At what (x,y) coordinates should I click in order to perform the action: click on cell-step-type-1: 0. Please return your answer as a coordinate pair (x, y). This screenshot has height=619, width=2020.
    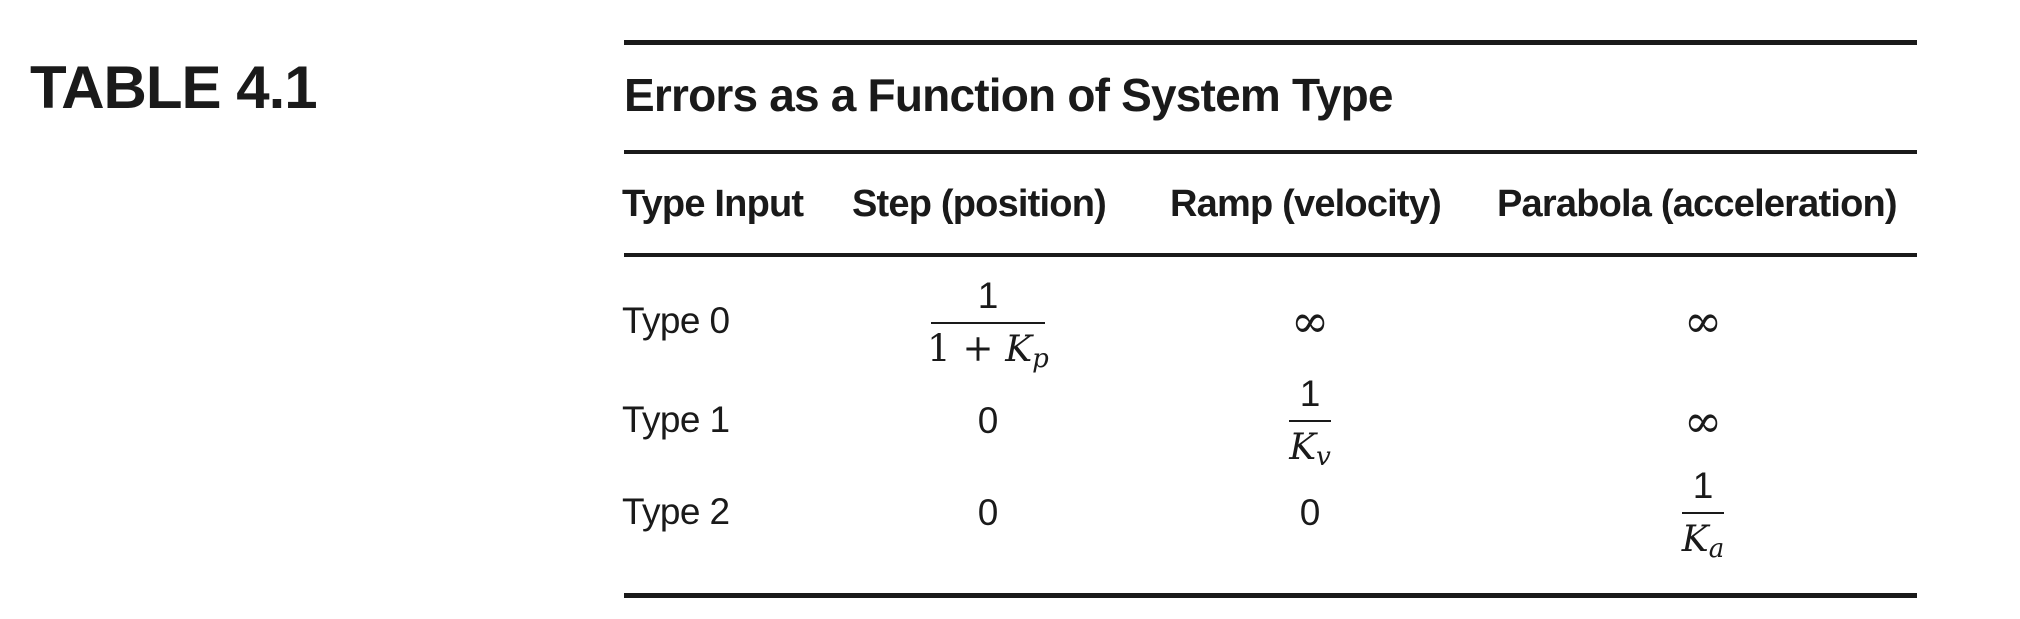
    Looking at the image, I should click on (988, 420).